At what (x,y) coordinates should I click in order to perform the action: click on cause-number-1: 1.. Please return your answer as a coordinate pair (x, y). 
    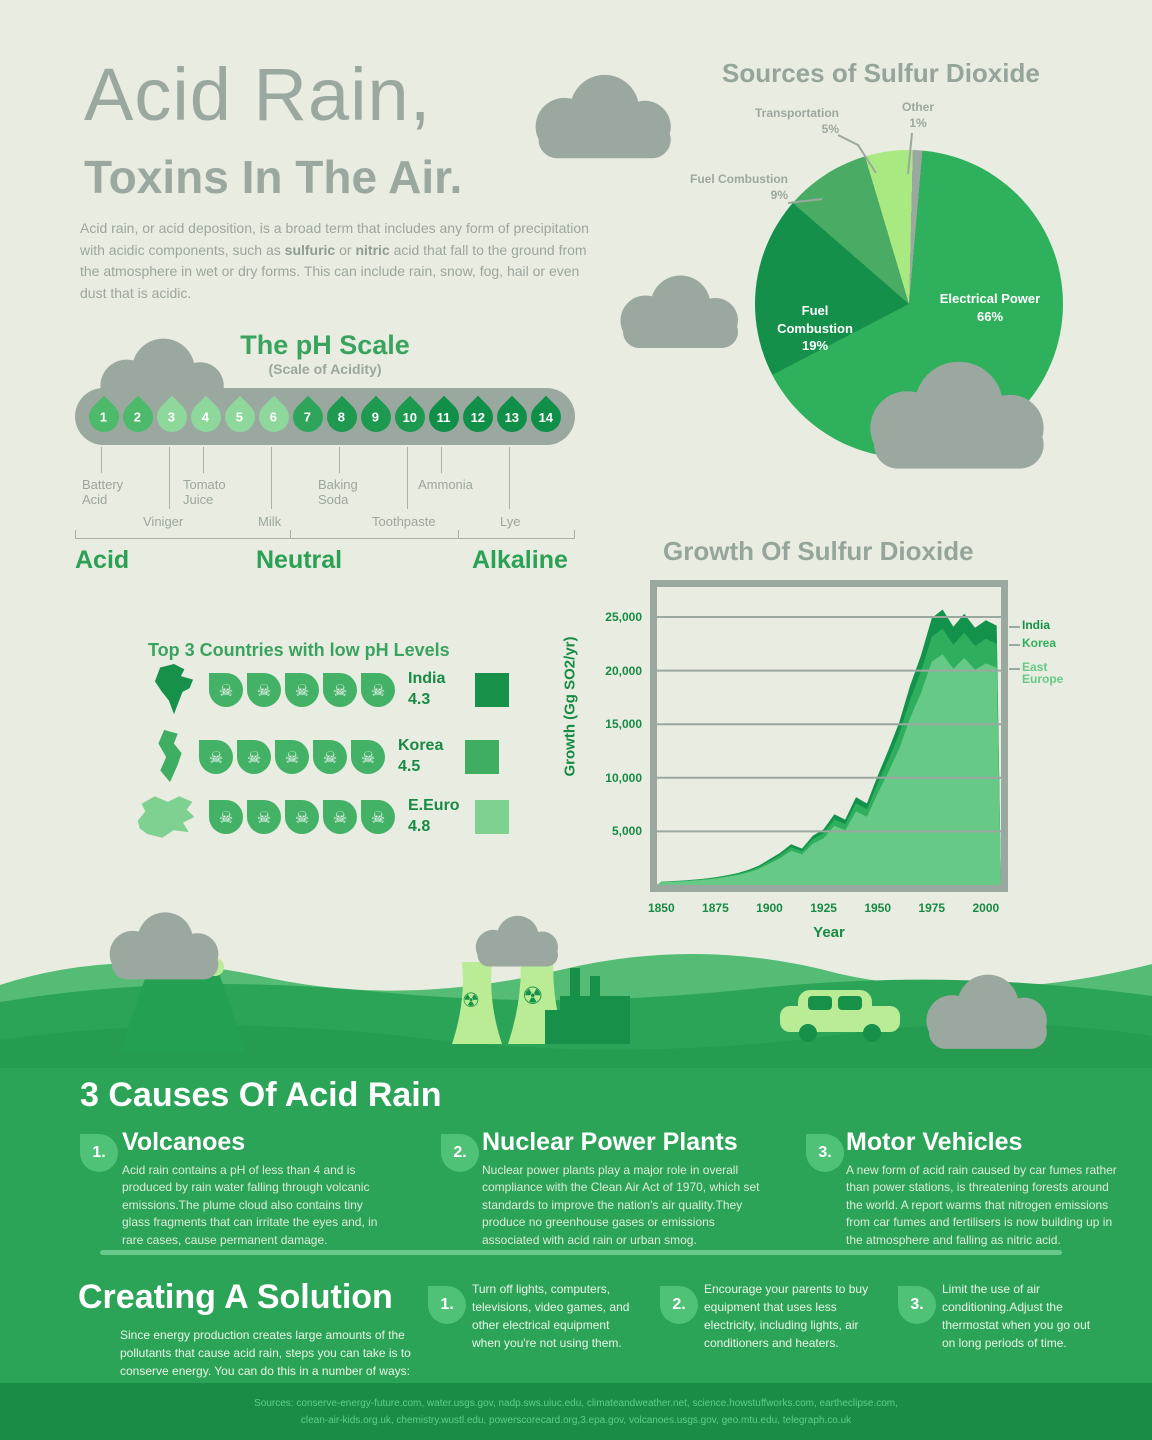
    Looking at the image, I should click on (99, 1153).